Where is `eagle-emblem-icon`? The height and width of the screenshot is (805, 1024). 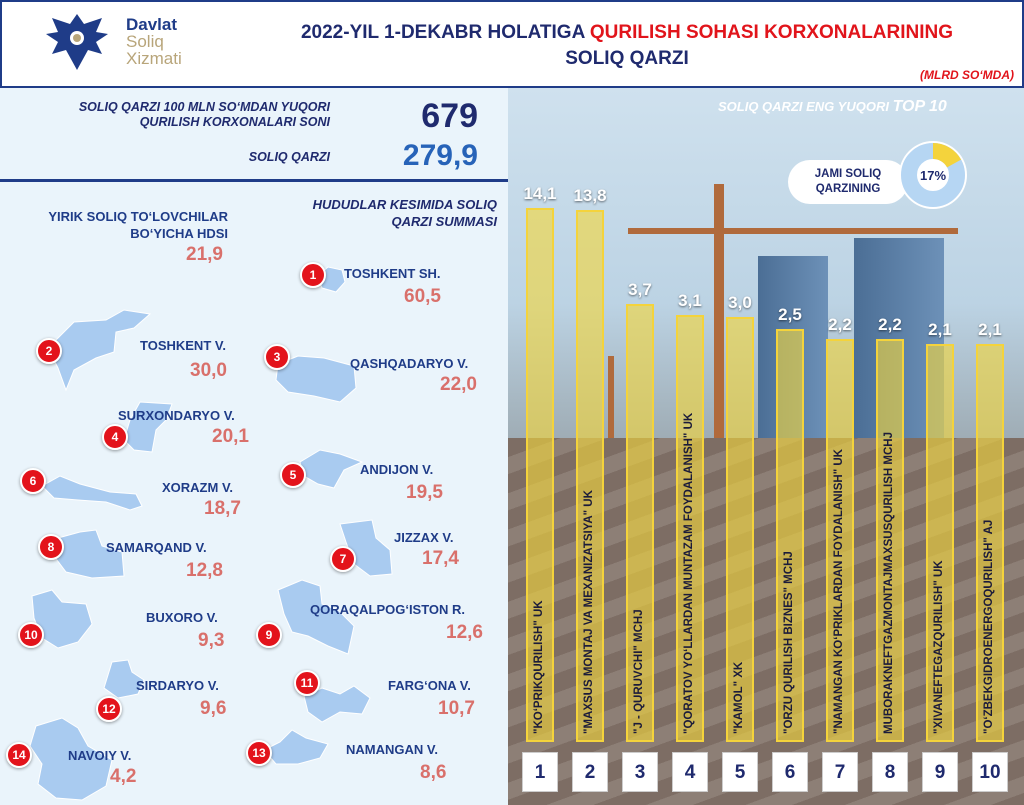 eagle-emblem-icon is located at coordinates (77, 42).